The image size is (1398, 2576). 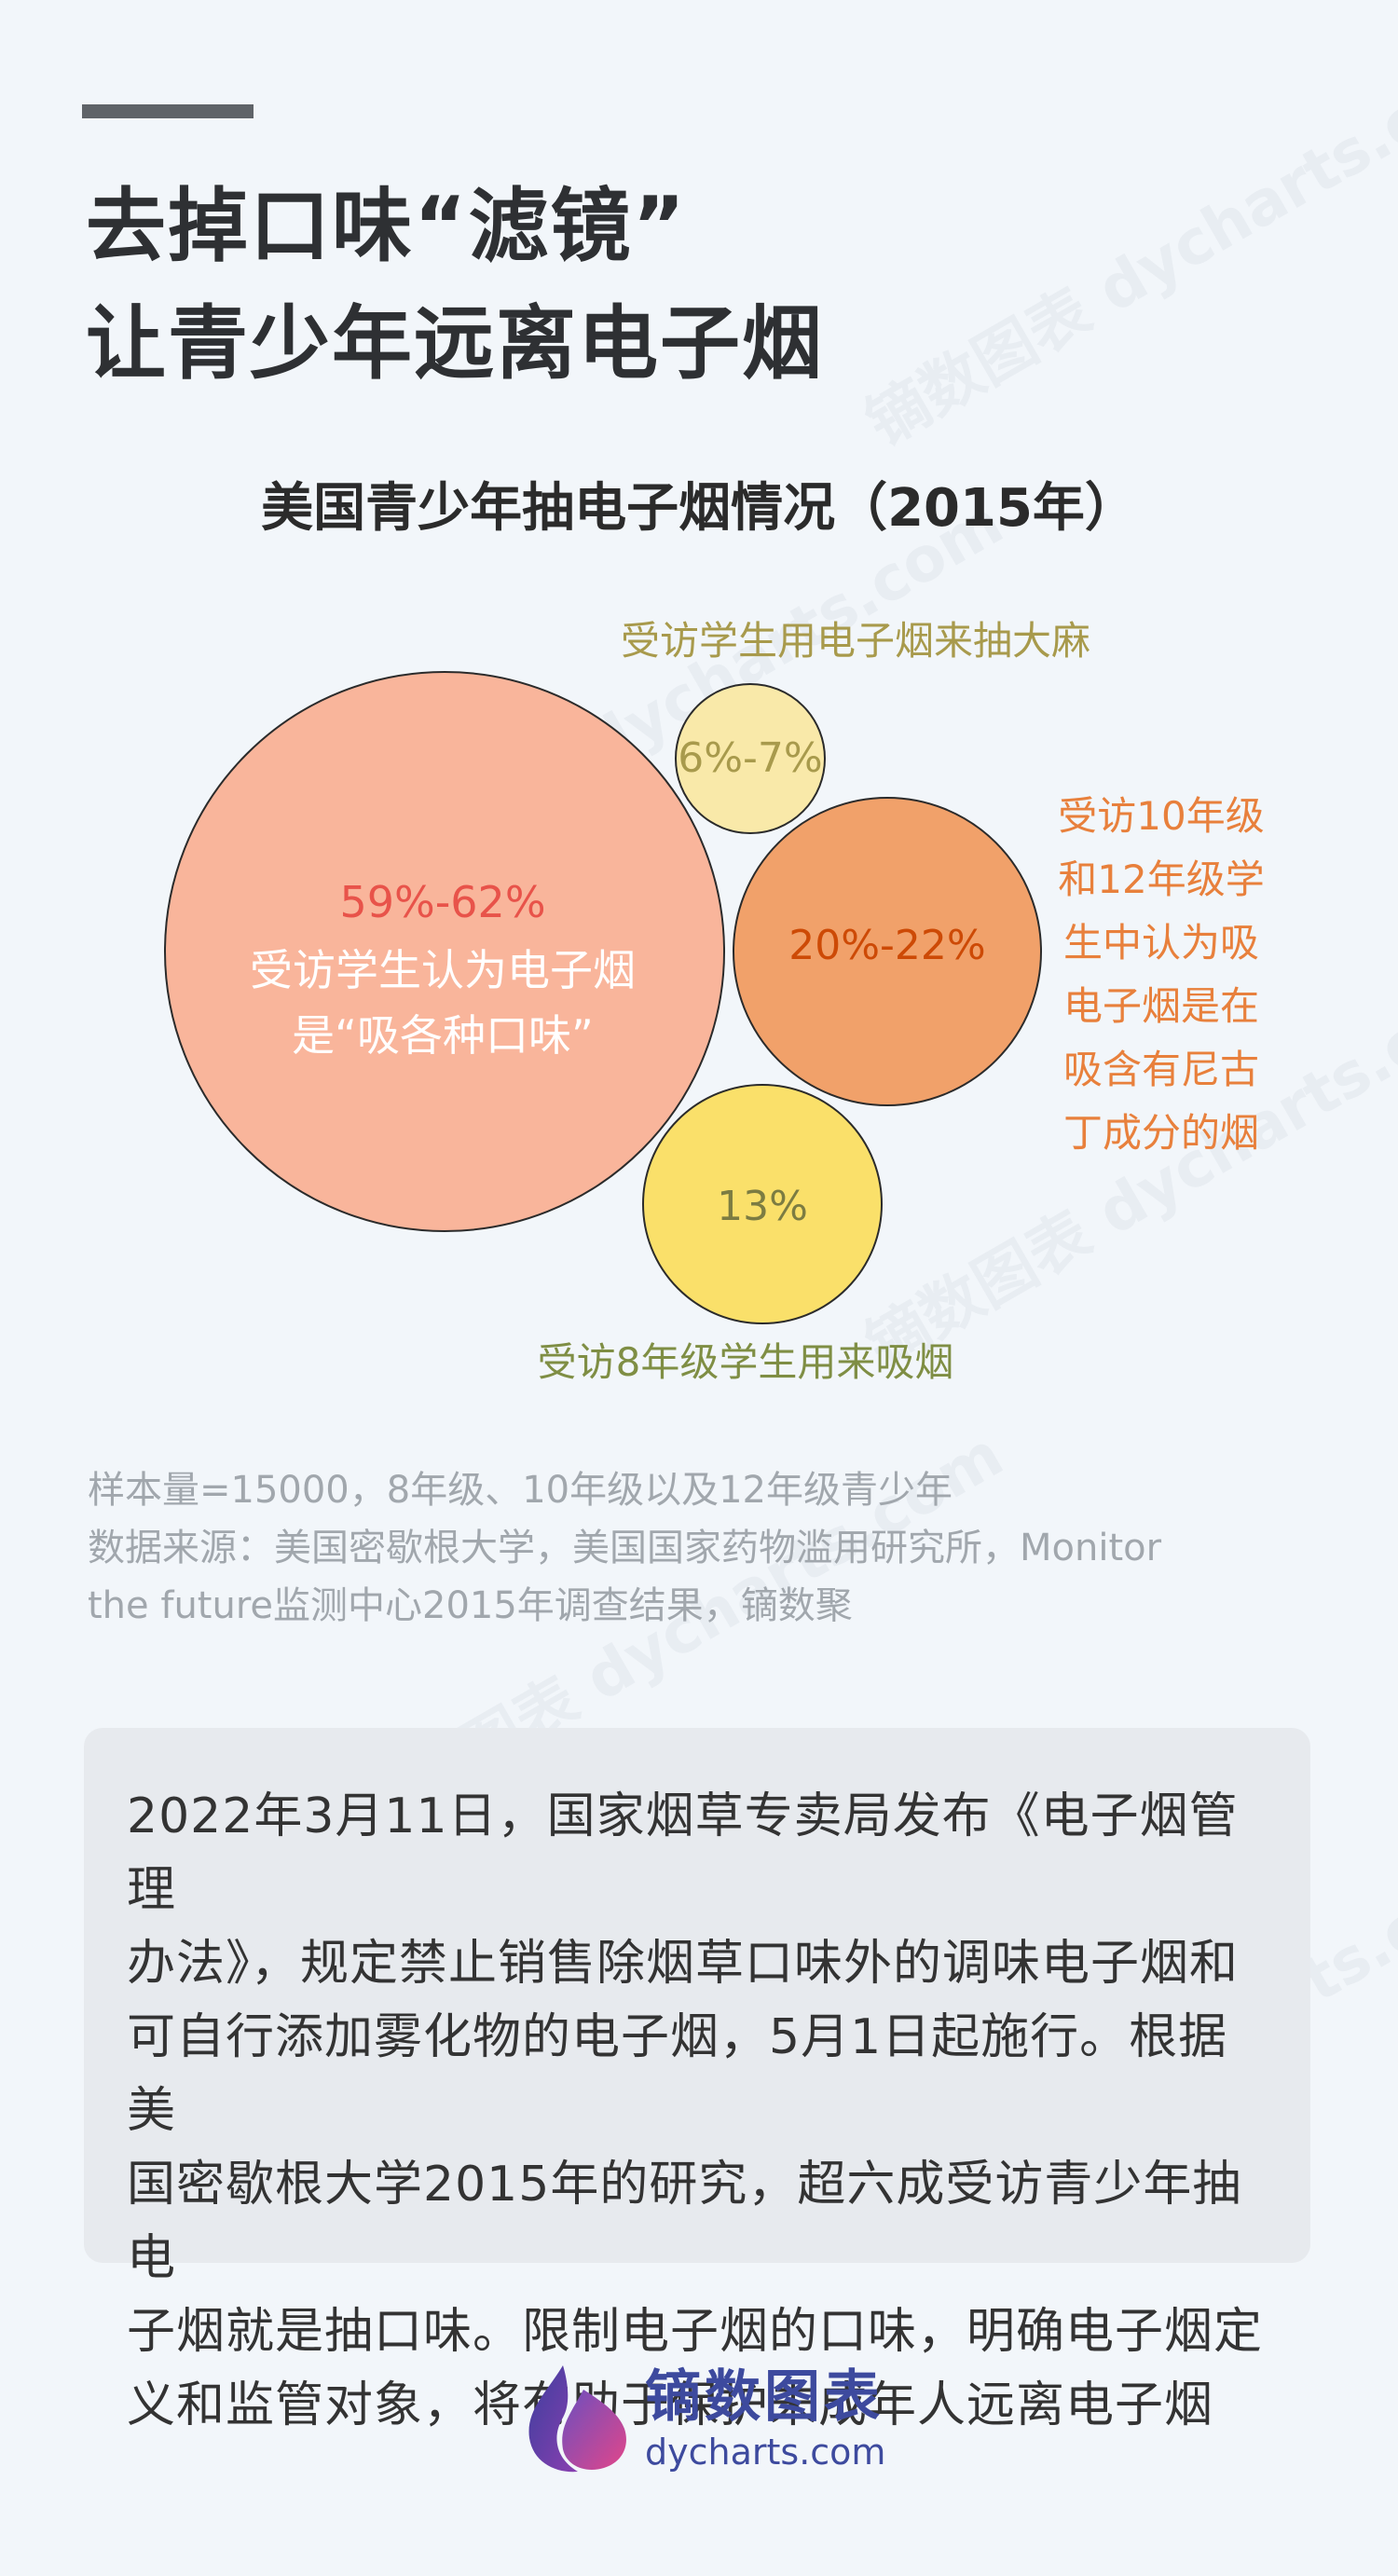 I want to click on page-title: 去掉口味“滤镜” 让青少年远离电子烟, so click(x=455, y=285).